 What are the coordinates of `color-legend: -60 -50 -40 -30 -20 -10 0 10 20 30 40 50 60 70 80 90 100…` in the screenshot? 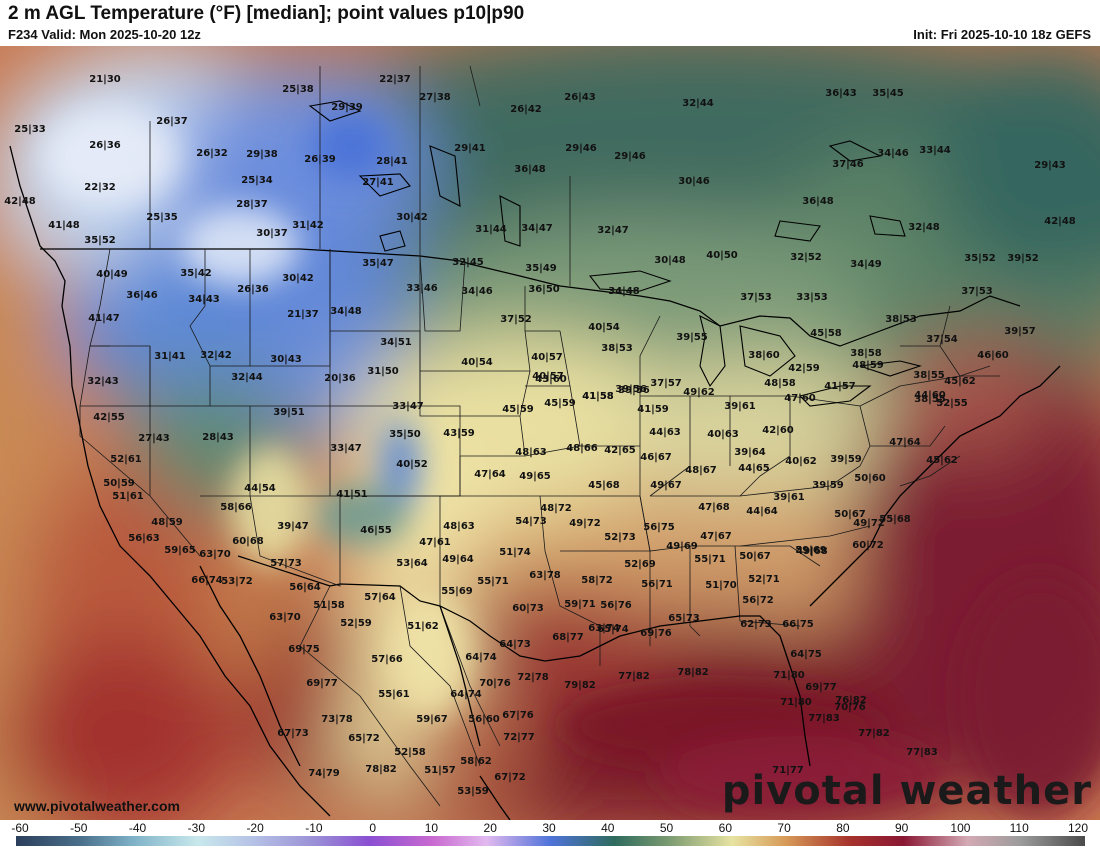 It's located at (550, 835).